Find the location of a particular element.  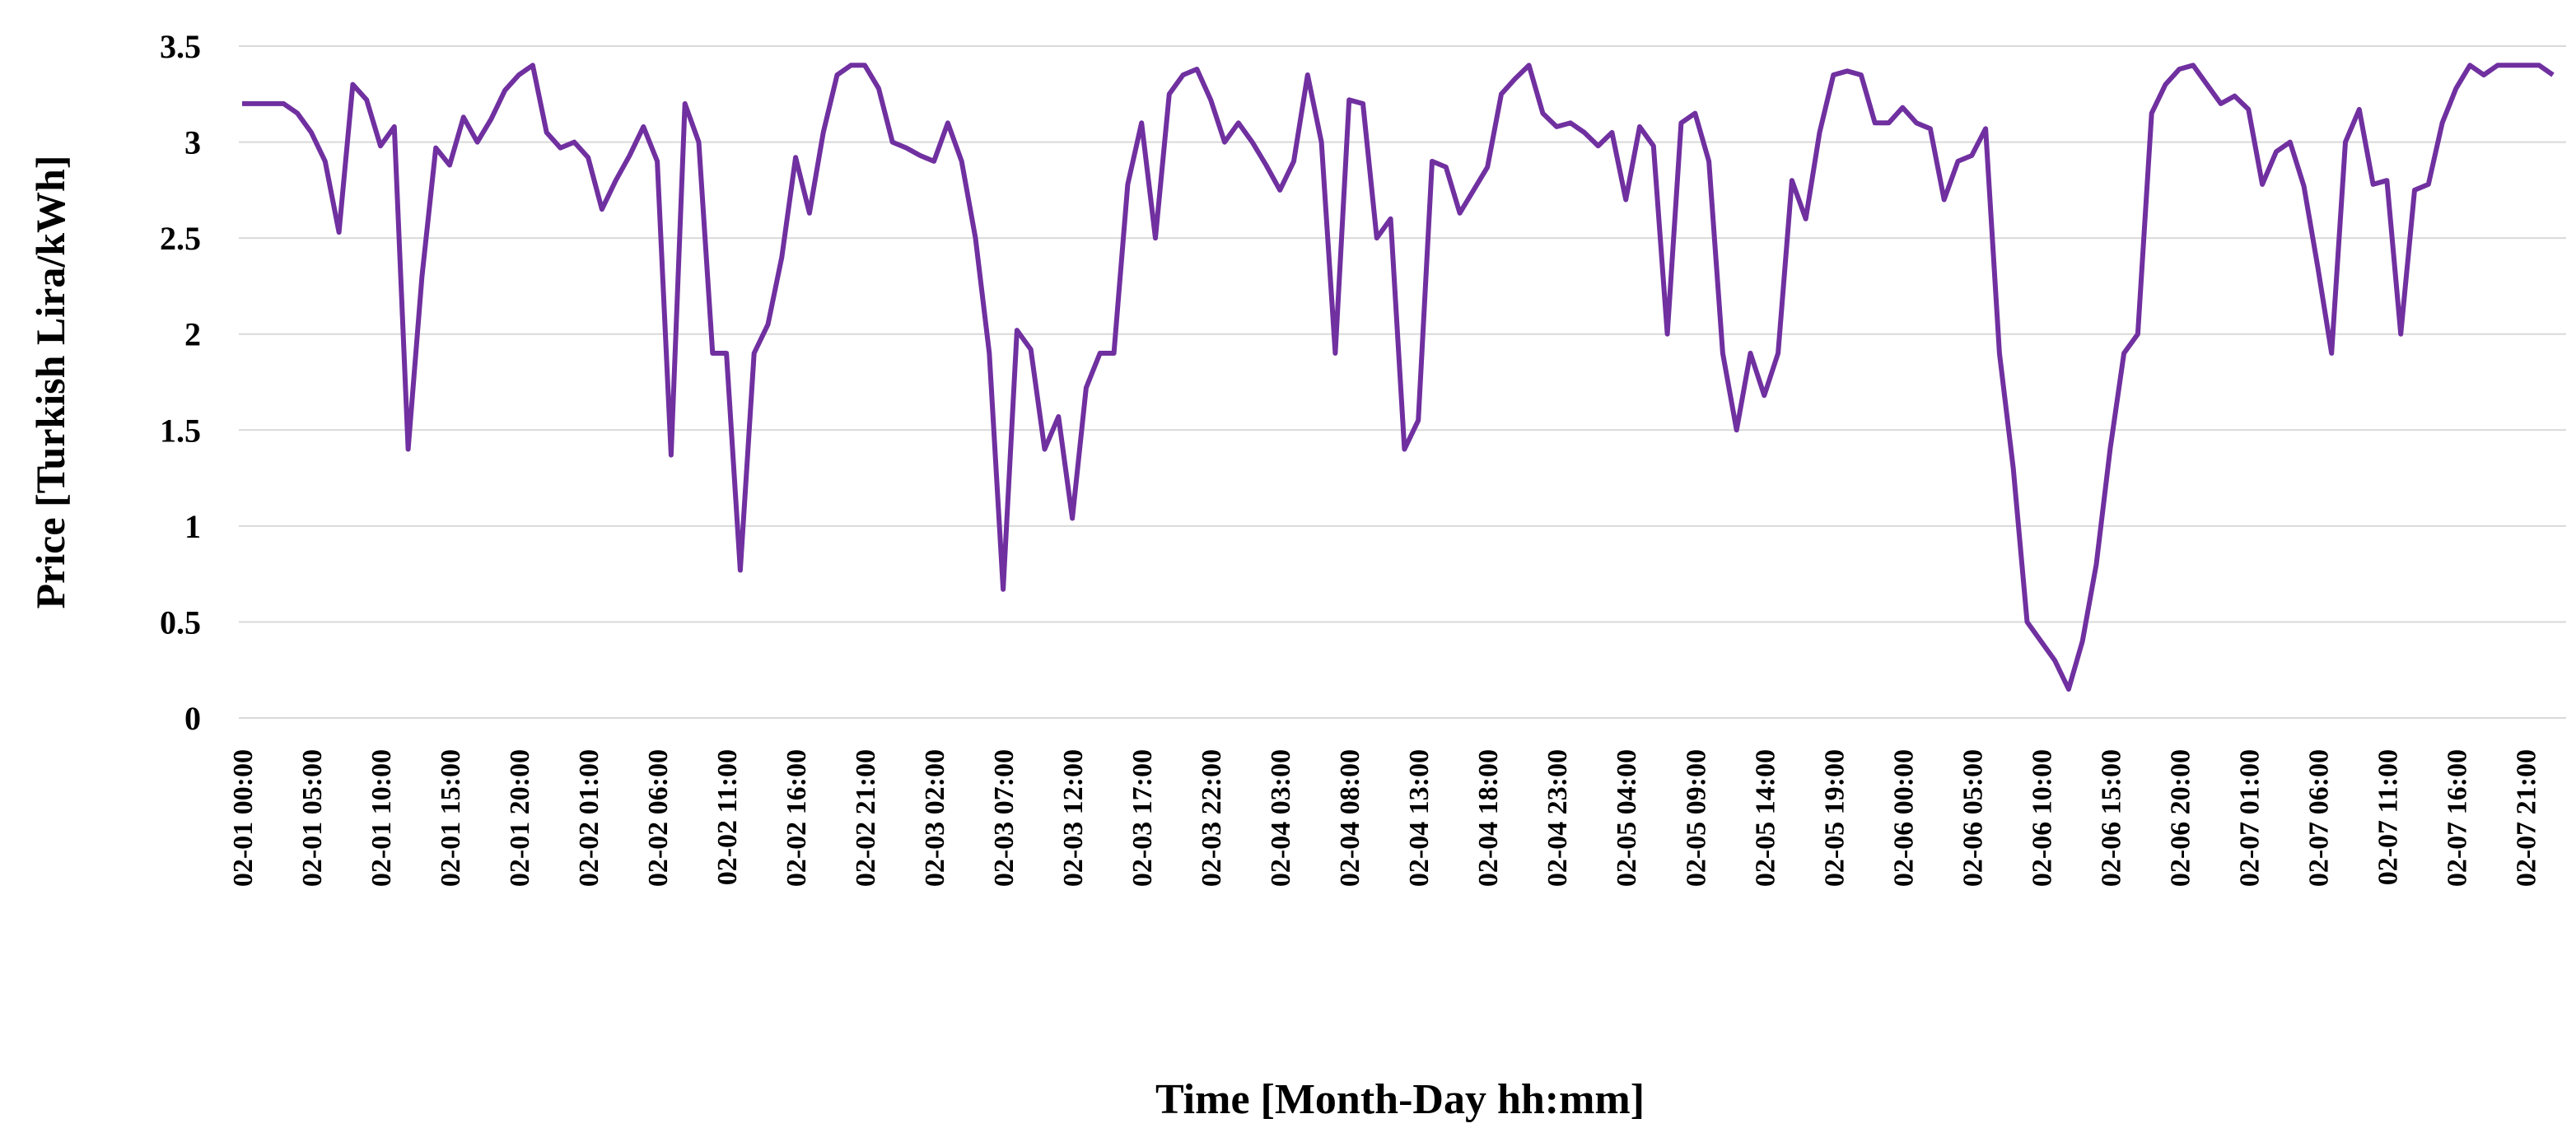

x-tick-label: 02-04 23:00 is located at coordinates (1557, 818).